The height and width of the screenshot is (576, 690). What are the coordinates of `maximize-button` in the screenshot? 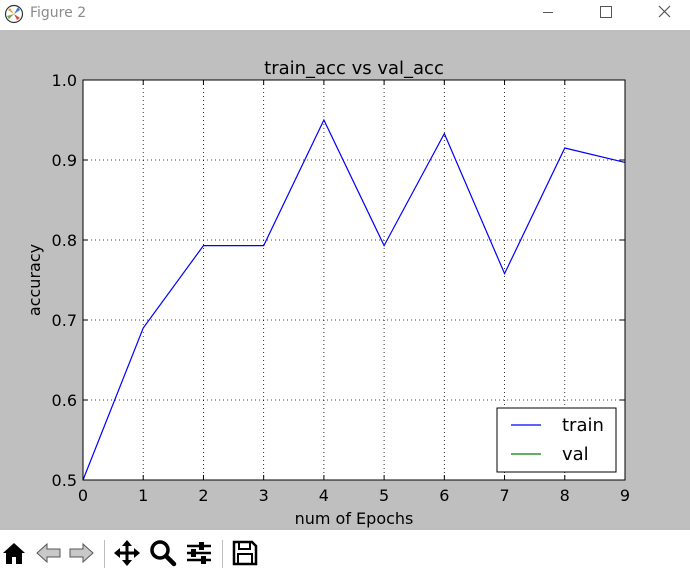 It's located at (606, 14).